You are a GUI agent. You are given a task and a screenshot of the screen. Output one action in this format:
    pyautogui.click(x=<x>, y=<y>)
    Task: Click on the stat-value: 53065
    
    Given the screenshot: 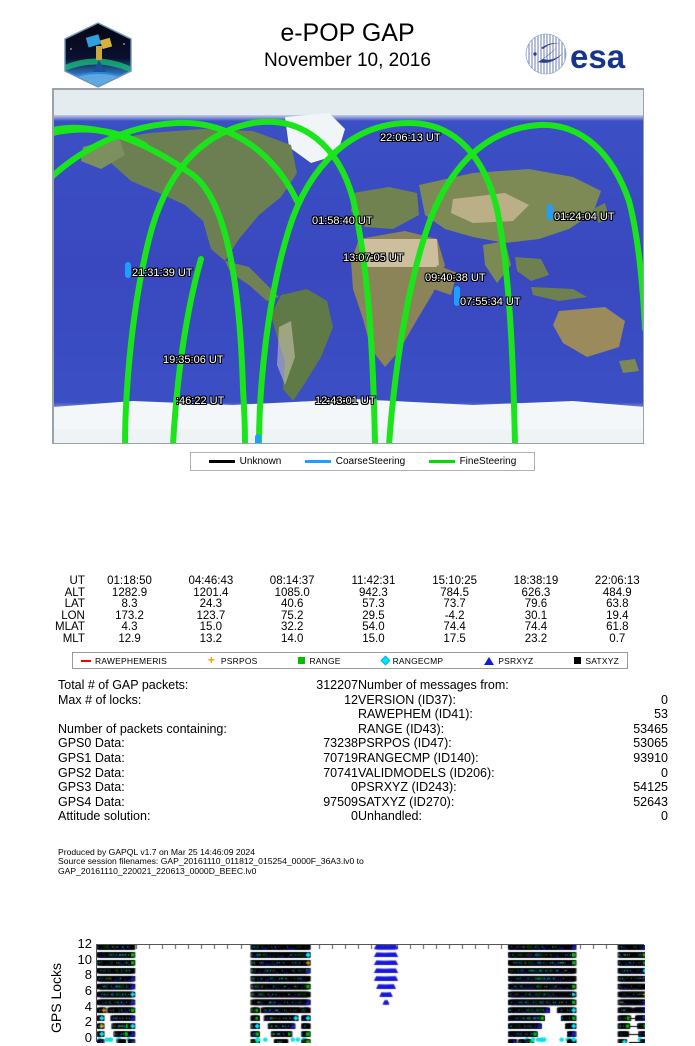 What is the action you would take?
    pyautogui.click(x=650, y=743)
    